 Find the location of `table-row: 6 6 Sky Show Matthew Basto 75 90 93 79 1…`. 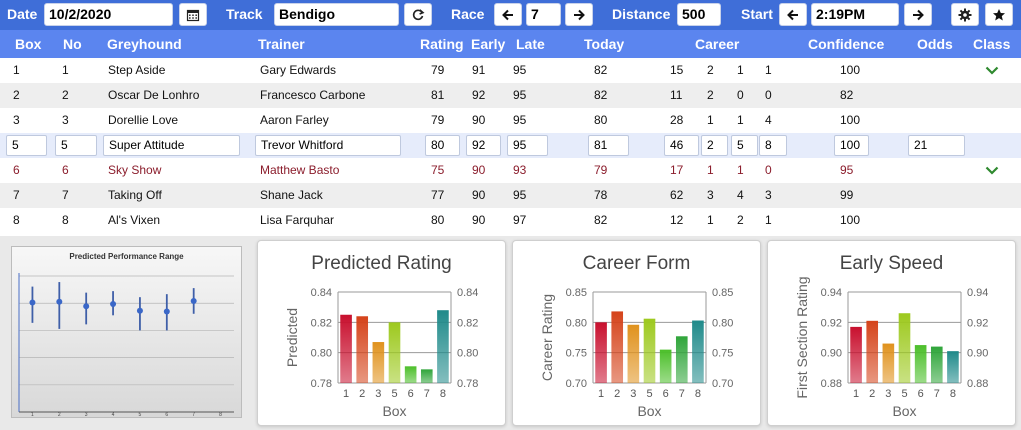

table-row: 6 6 Sky Show Matthew Basto 75 90 93 79 1… is located at coordinates (510, 170).